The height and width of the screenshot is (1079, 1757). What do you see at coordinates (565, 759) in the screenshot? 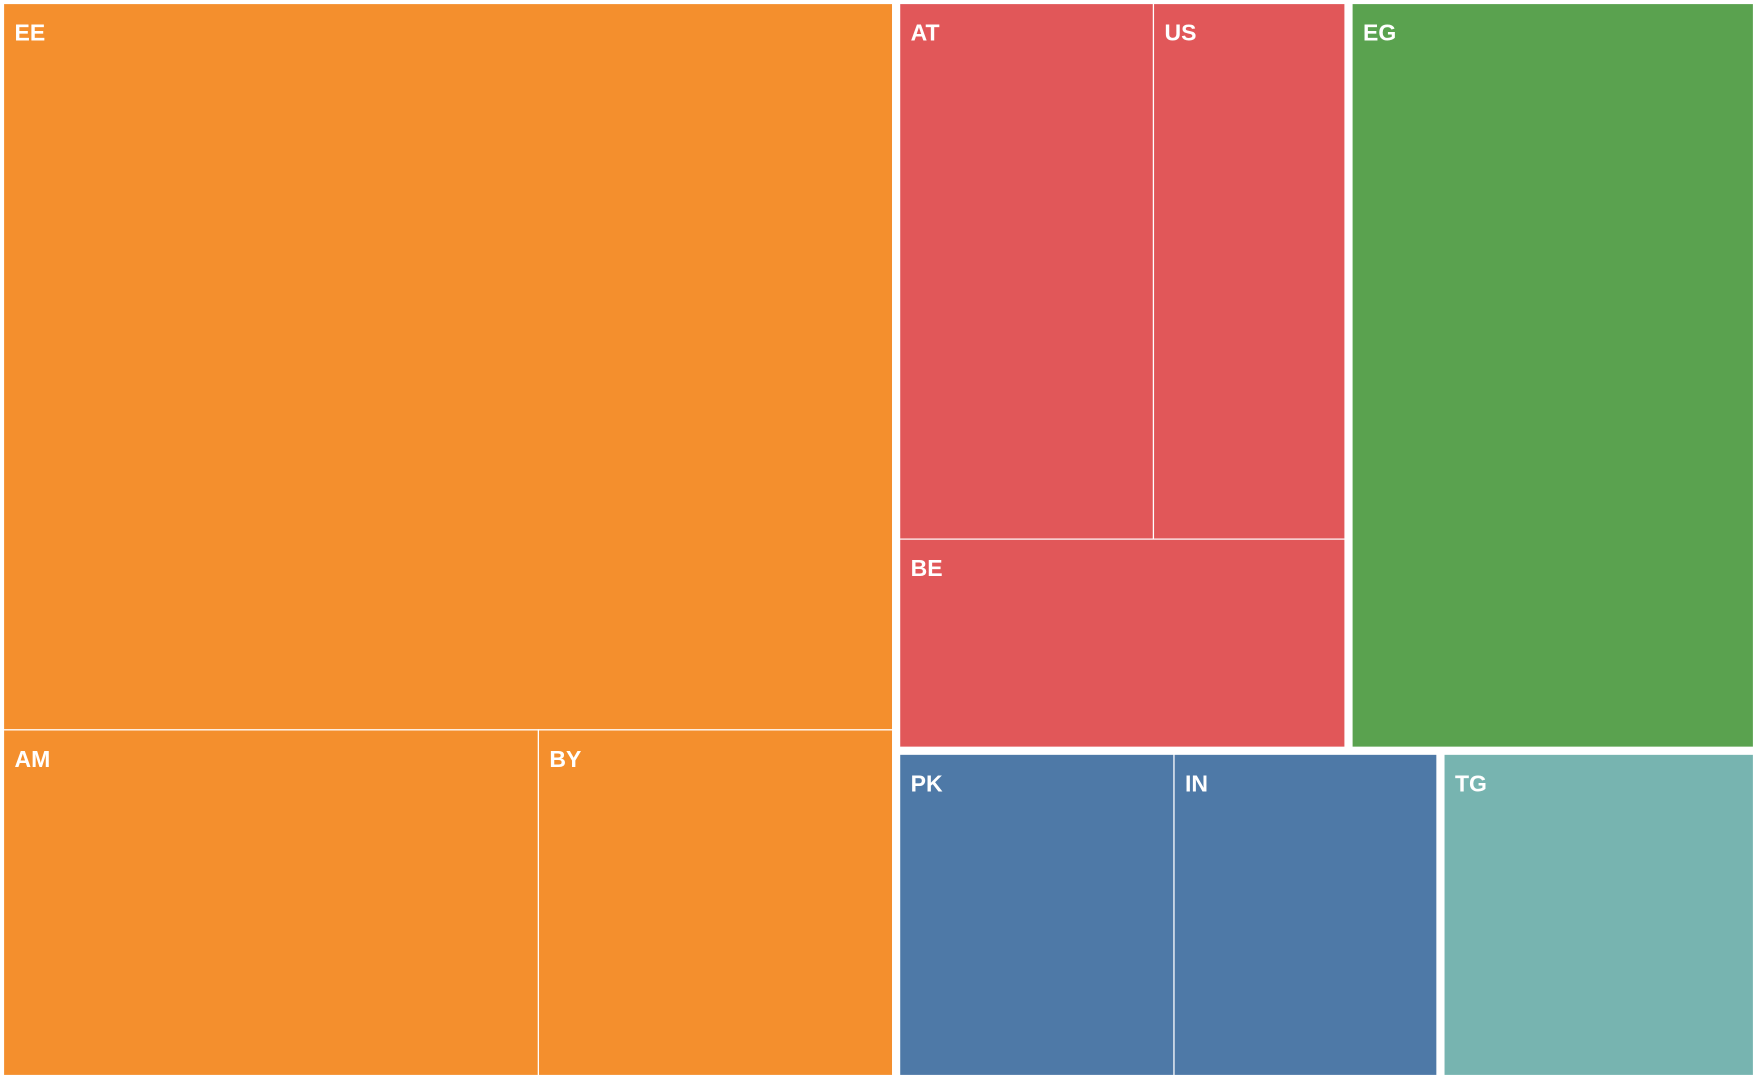
I see `tile-label: BY` at bounding box center [565, 759].